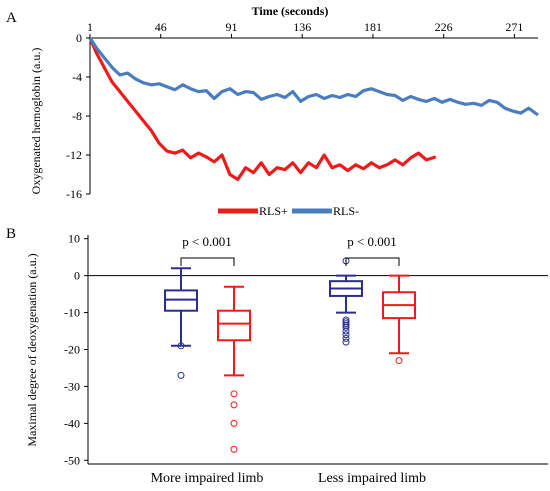 This screenshot has width=550, height=491. I want to click on top-x-tick-label: 226, so click(444, 27).